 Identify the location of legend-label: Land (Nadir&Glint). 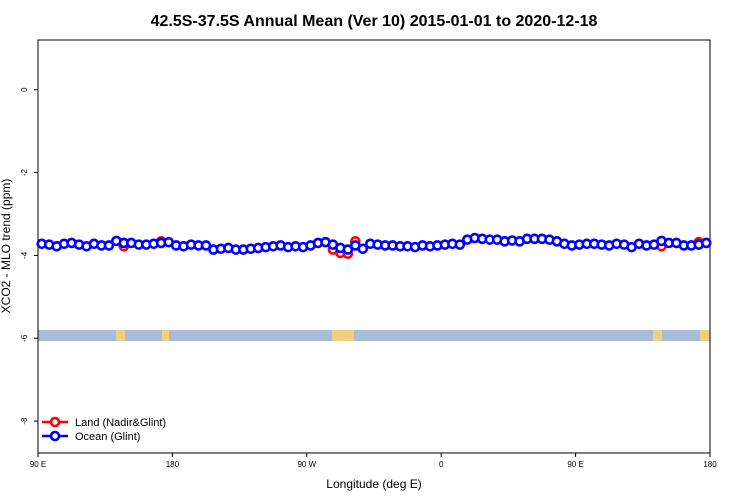
(120, 423).